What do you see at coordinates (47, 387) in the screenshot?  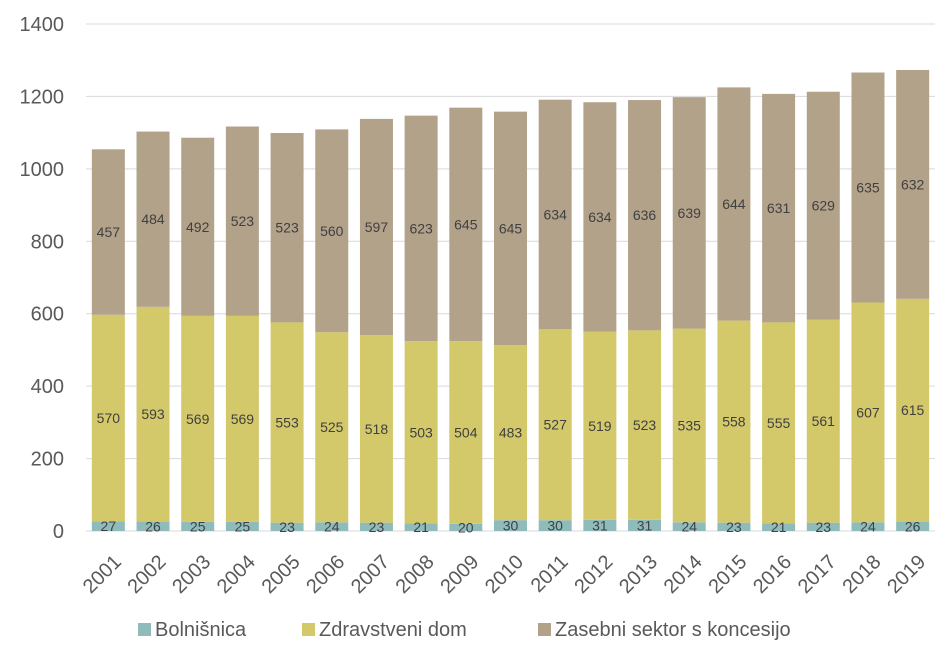 I see `y-tick-label: 400` at bounding box center [47, 387].